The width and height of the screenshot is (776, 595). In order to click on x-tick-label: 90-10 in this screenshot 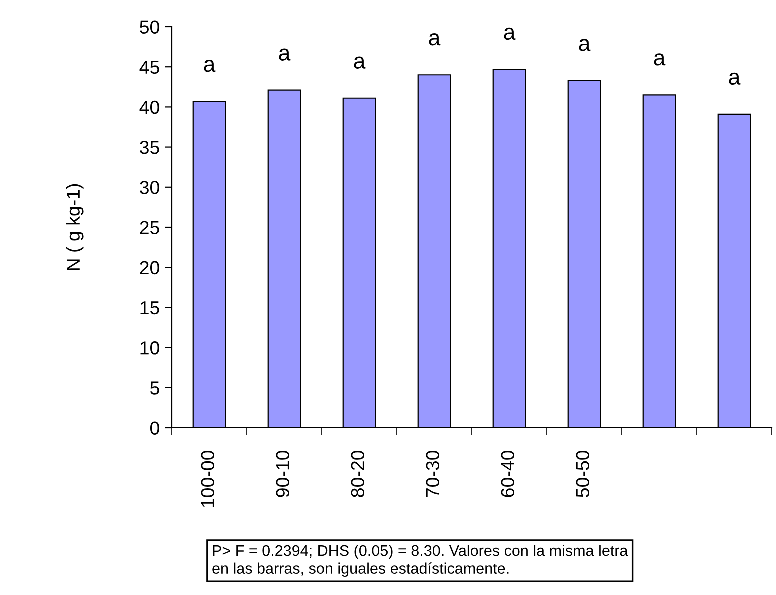, I will do `click(283, 474)`.